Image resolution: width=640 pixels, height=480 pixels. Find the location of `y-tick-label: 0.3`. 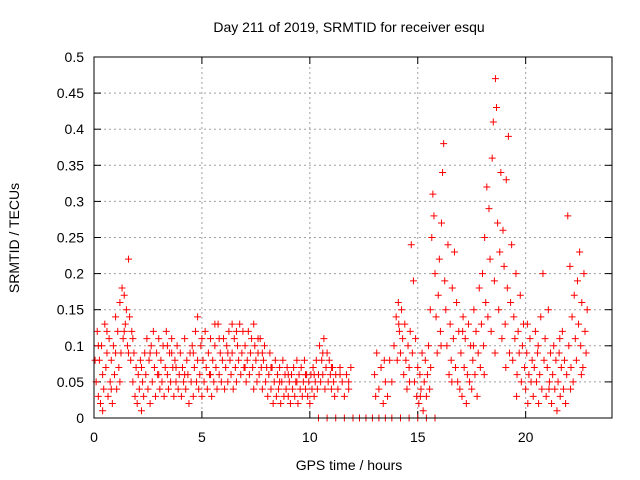

y-tick-label: 0.3 is located at coordinates (75, 201).